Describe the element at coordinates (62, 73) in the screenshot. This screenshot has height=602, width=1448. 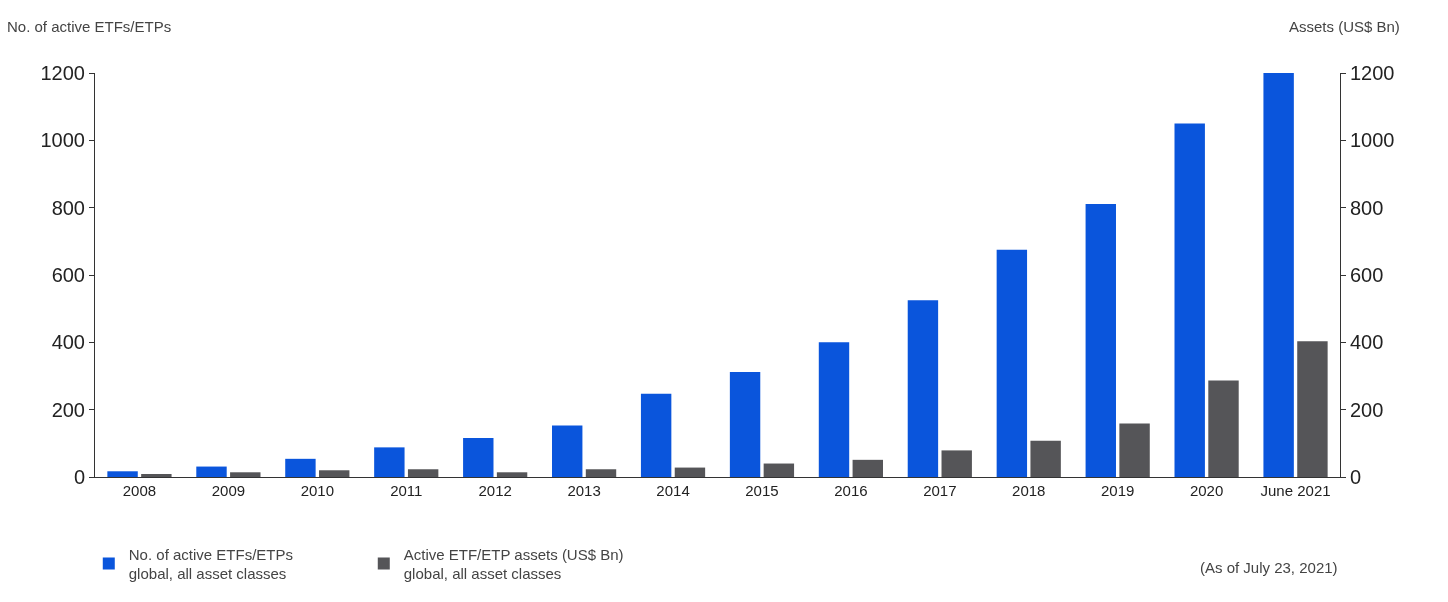
I see `y-tick-label: 1200` at that location.